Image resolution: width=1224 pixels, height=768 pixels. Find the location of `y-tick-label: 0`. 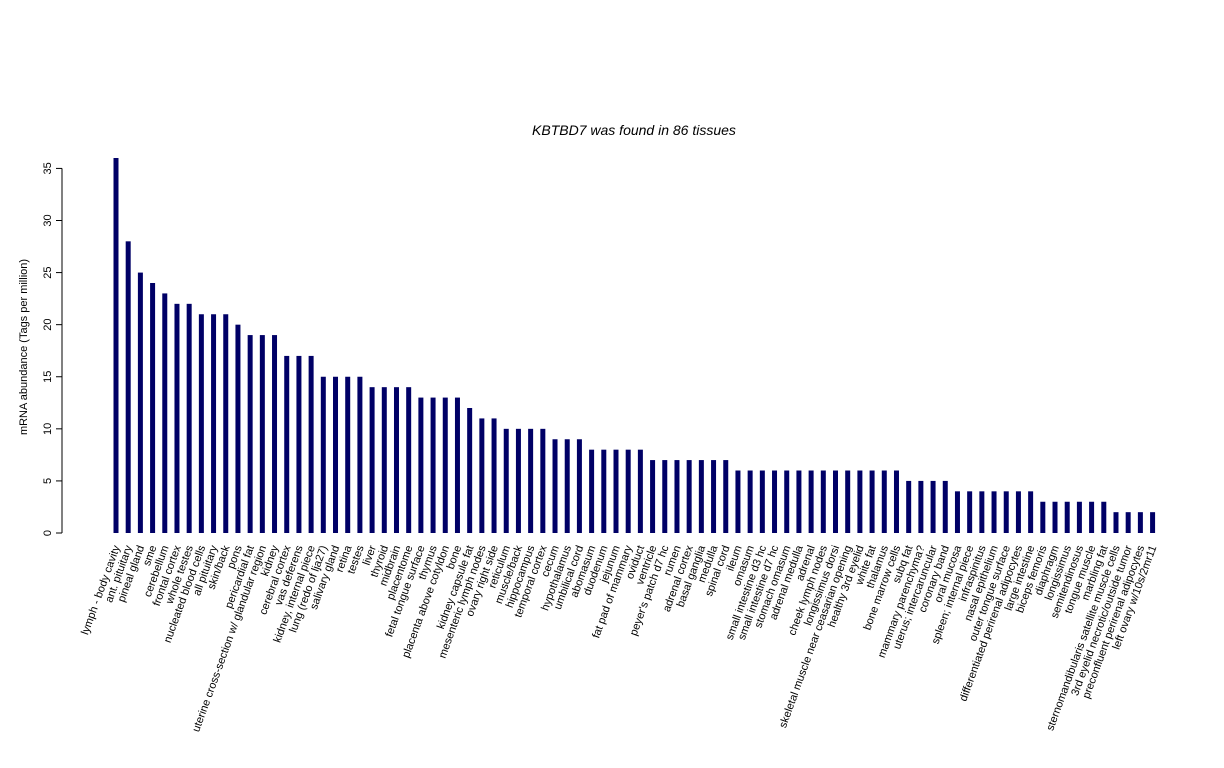

y-tick-label: 0 is located at coordinates (48, 533).